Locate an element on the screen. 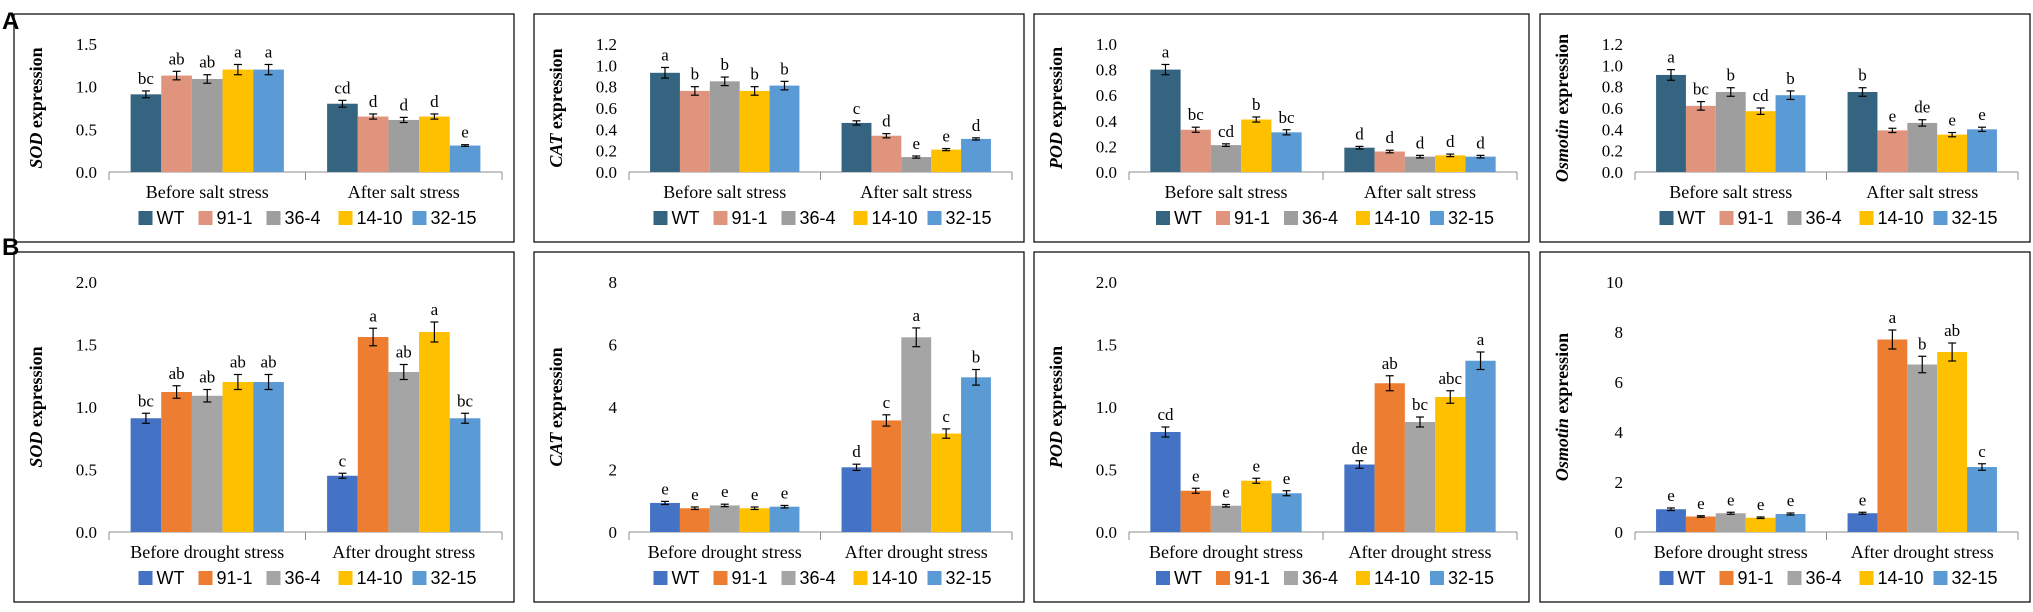 The image size is (2033, 612). y-tick-label: 8 is located at coordinates (1619, 332).